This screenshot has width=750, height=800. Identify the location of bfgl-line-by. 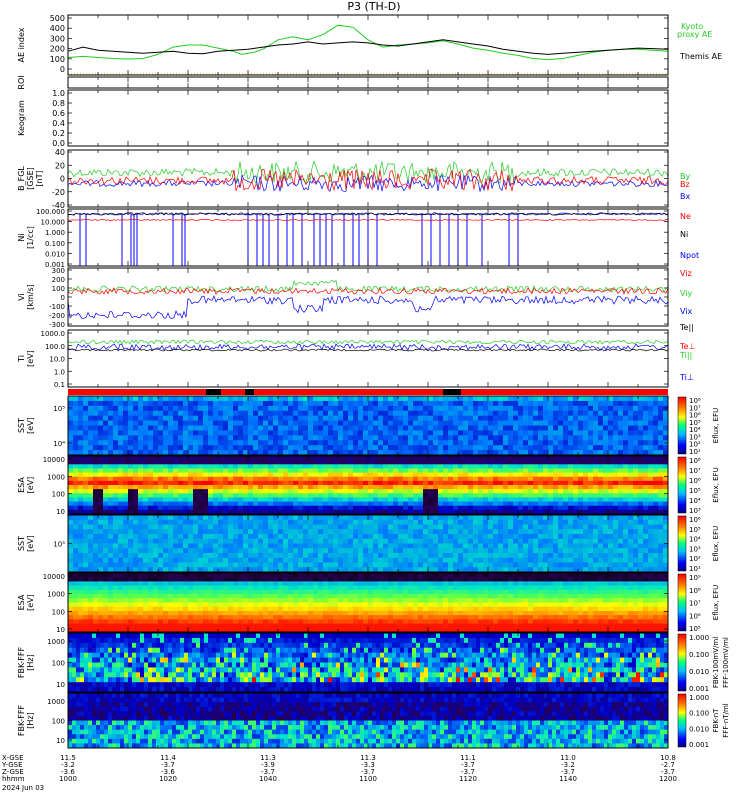
(368, 172).